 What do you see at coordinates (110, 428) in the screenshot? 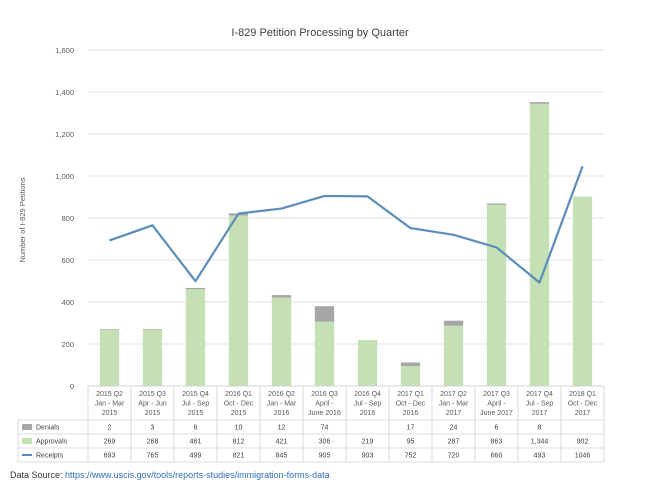
I see `data-label: 2` at bounding box center [110, 428].